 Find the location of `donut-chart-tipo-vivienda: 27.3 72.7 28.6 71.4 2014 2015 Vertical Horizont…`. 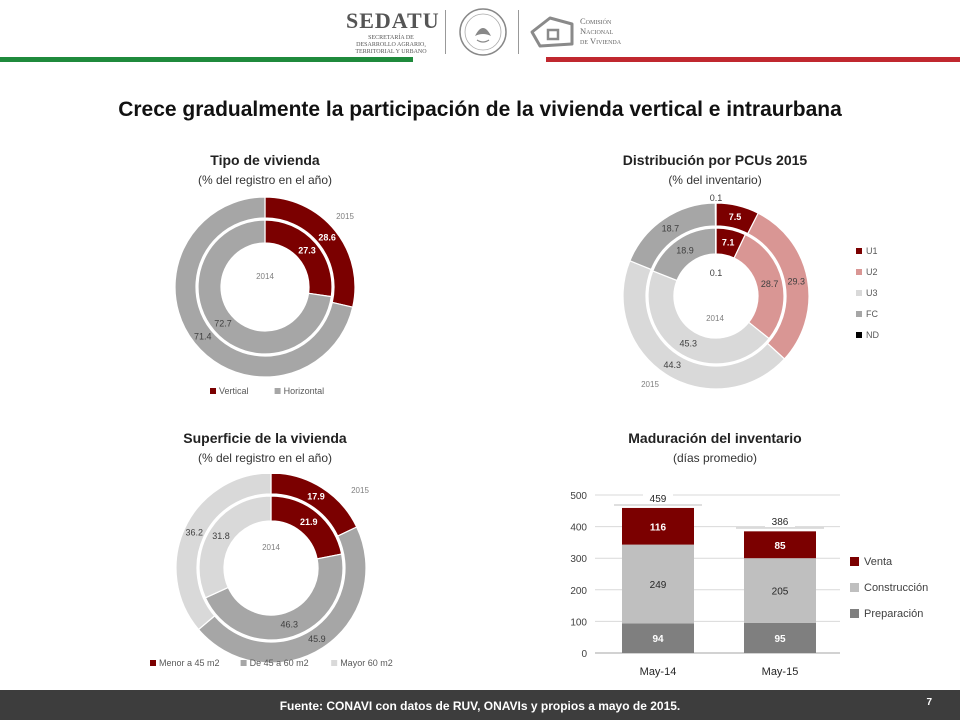

donut-chart-tipo-vivienda: 27.3 72.7 28.6 71.4 2014 2015 Vertical Horizont… is located at coordinates (265, 296).